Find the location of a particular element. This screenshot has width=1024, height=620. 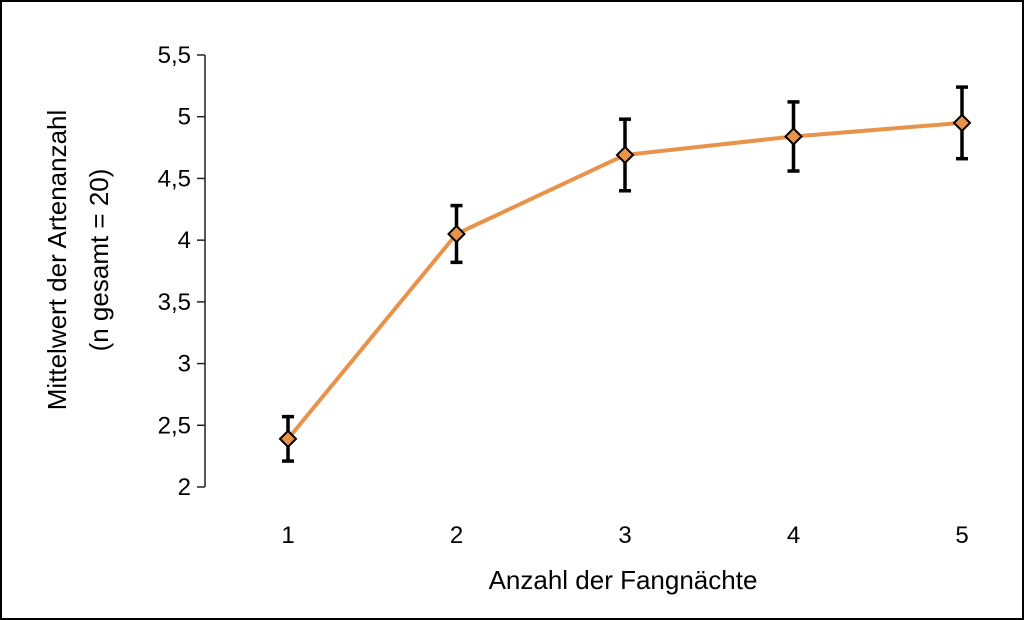

y-tick-label: 4 is located at coordinates (184, 240).